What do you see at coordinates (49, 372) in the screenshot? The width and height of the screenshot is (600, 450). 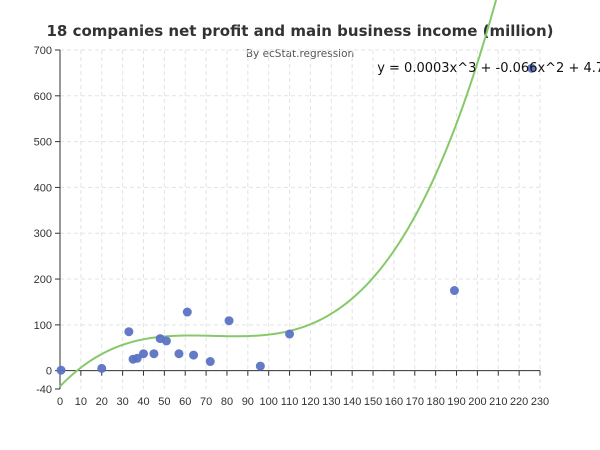 I see `y-tick-label: 0` at bounding box center [49, 372].